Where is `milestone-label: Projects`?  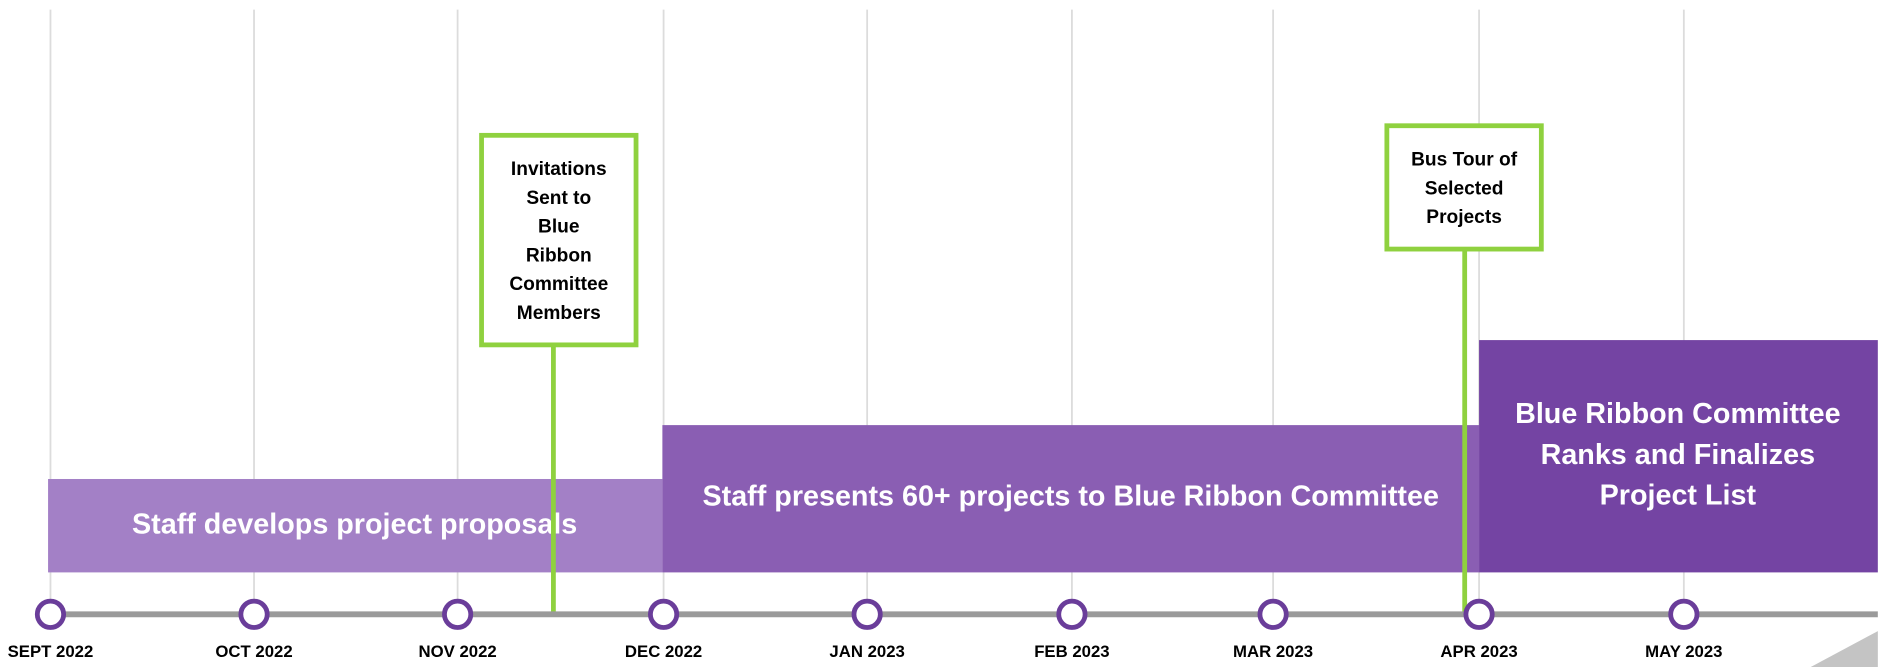 milestone-label: Projects is located at coordinates (1464, 217).